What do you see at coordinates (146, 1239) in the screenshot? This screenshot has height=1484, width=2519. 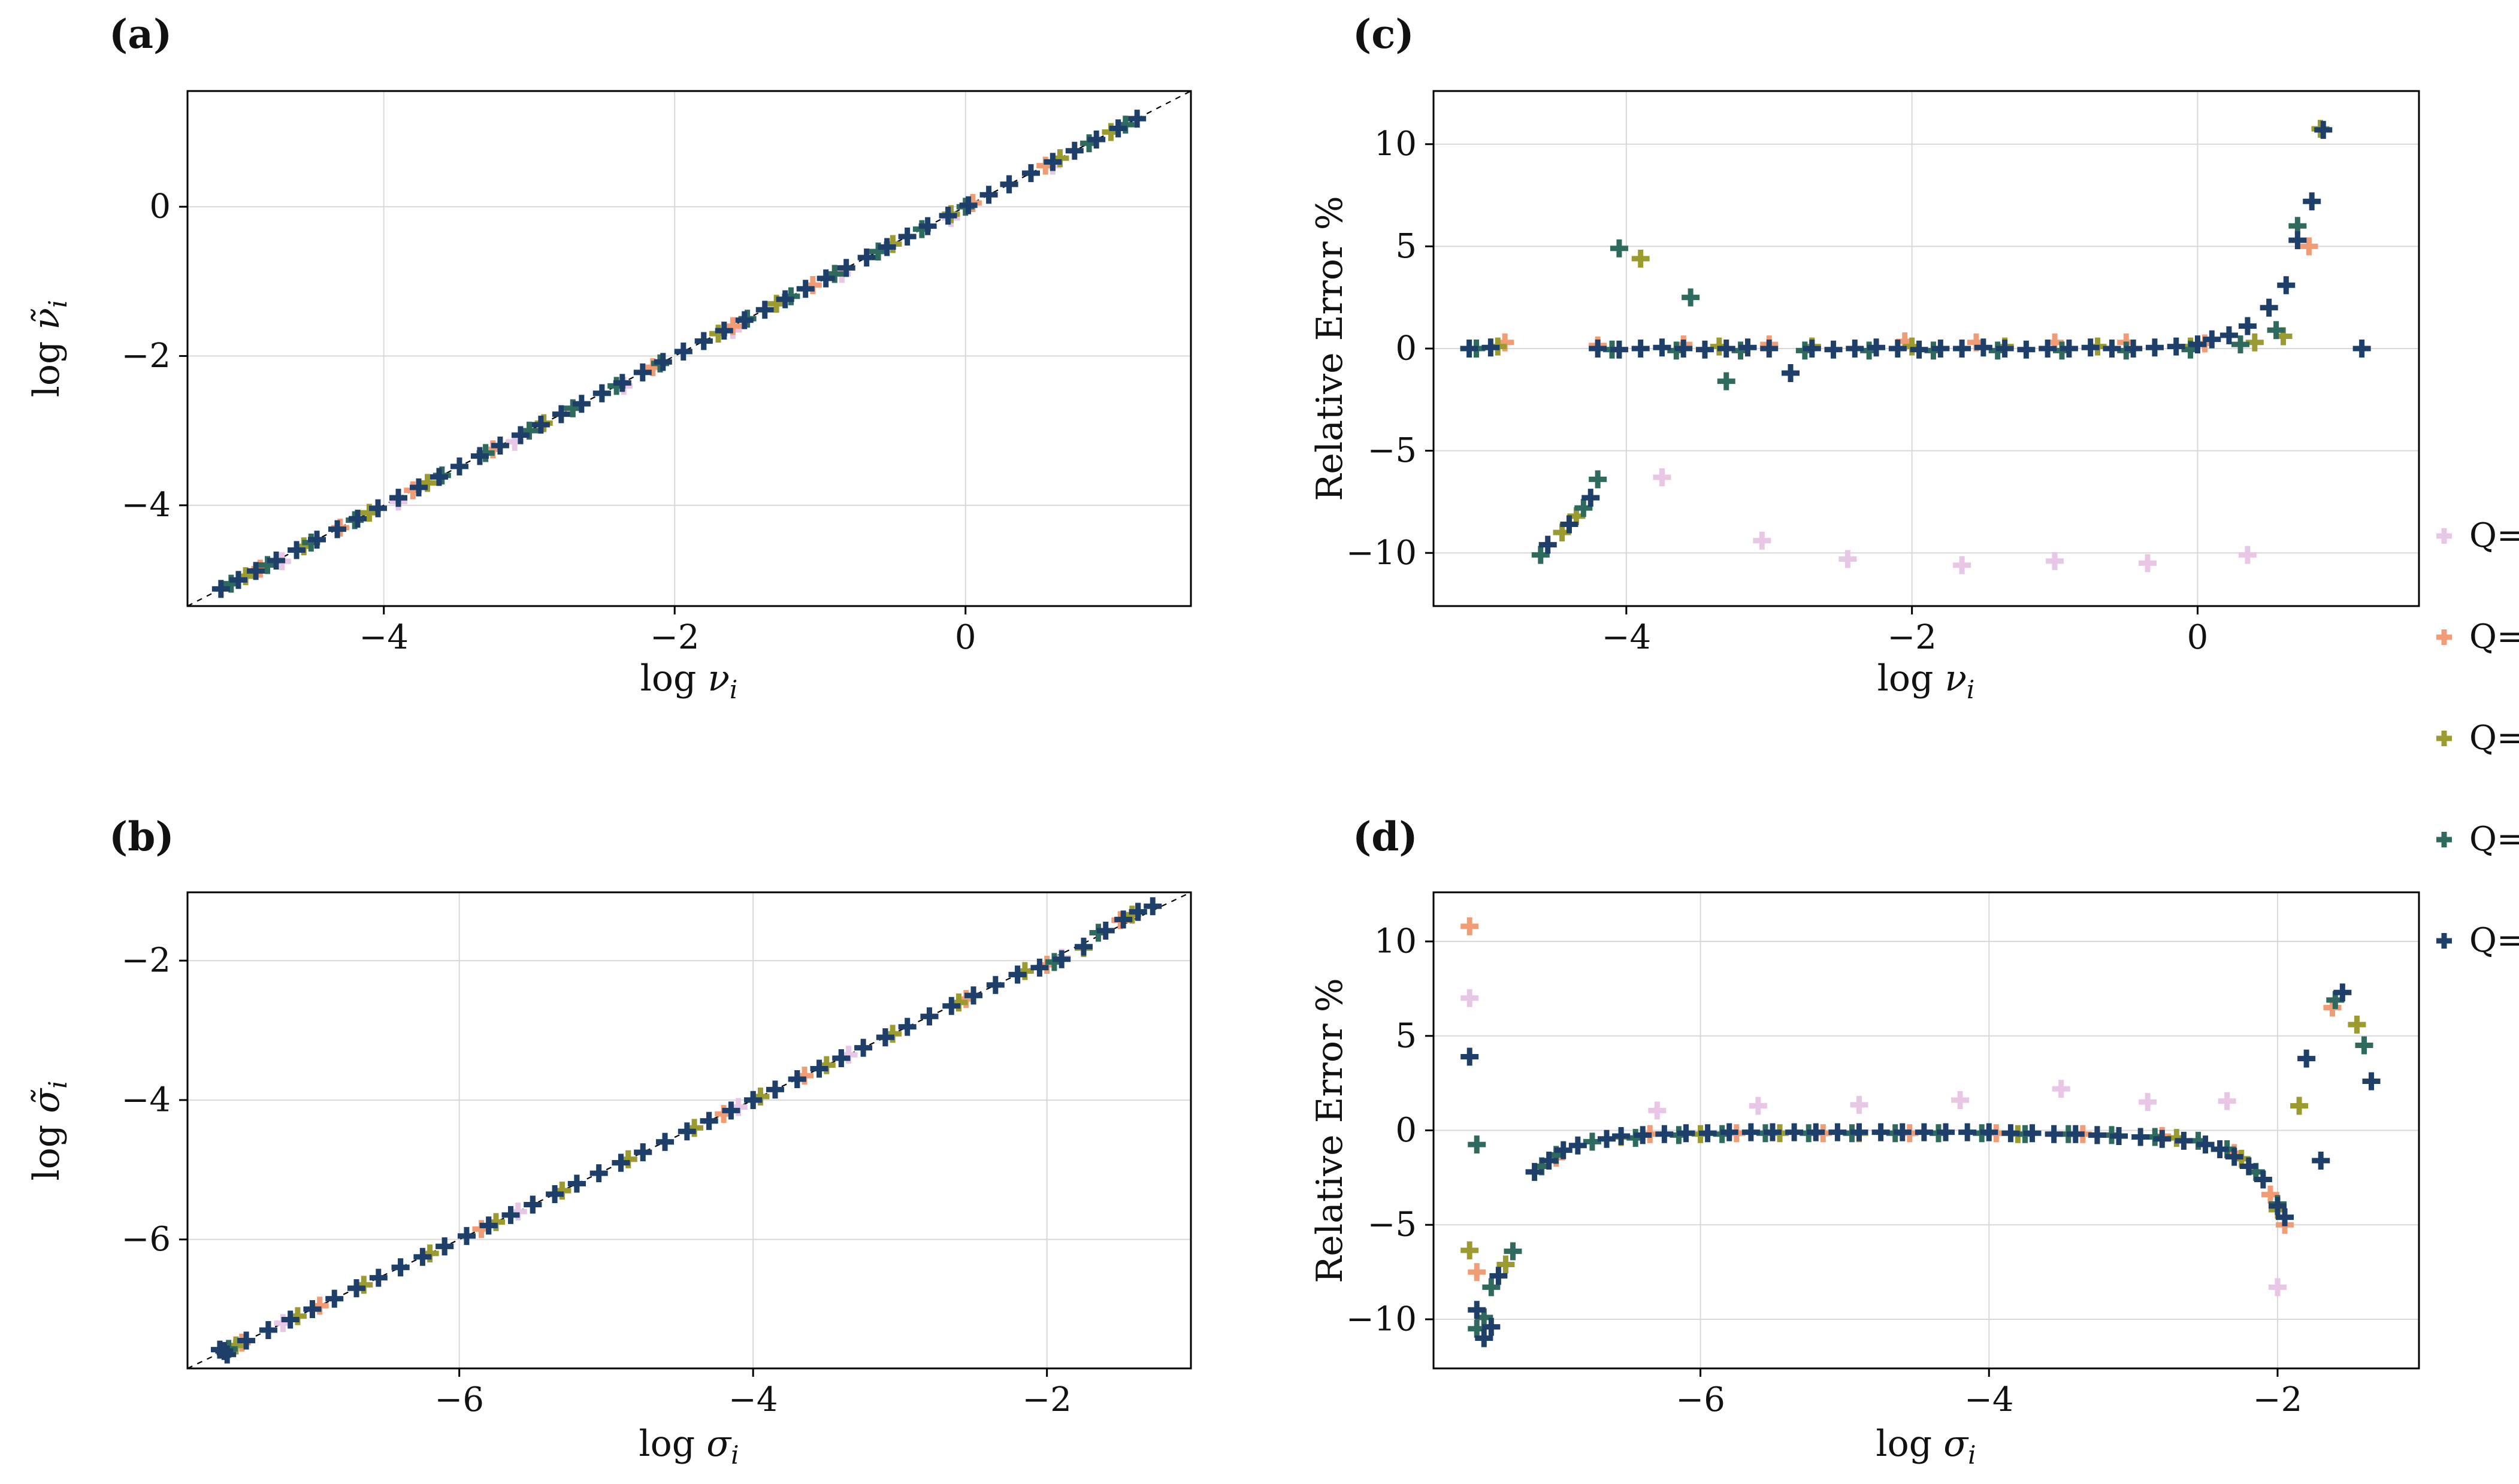 I see `panel-b-ytick-label: −6` at bounding box center [146, 1239].